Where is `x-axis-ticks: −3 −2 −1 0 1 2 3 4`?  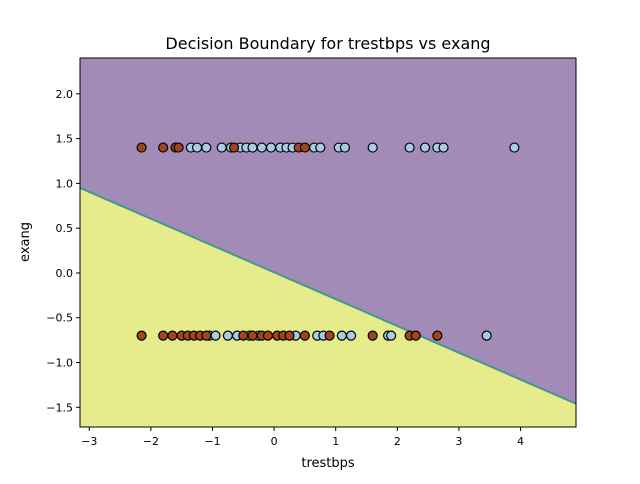
x-axis-ticks: −3 −2 −1 0 1 2 3 4 is located at coordinates (302, 437).